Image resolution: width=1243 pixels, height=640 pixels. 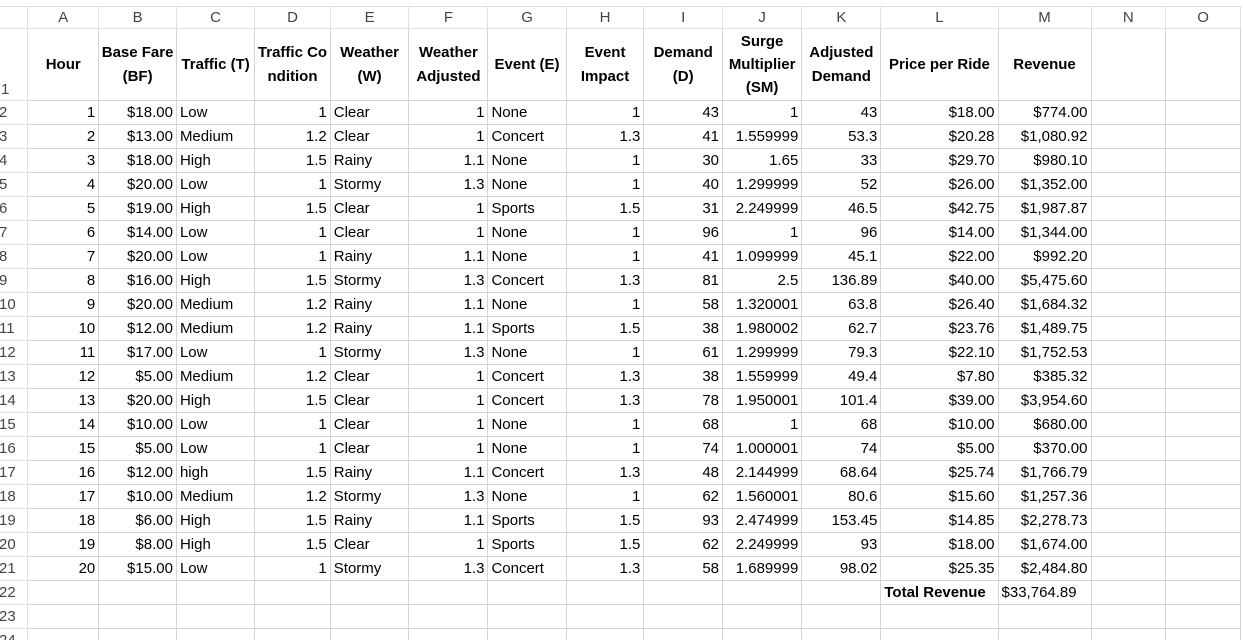 What do you see at coordinates (939, 400) in the screenshot?
I see `cell-l: $39.00` at bounding box center [939, 400].